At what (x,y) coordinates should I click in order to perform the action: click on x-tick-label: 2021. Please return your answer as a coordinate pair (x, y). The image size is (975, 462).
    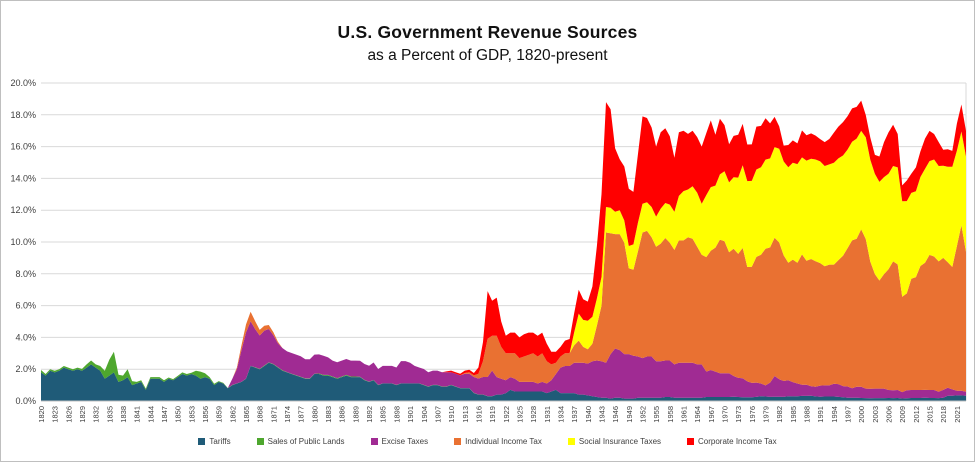
    Looking at the image, I should click on (957, 414).